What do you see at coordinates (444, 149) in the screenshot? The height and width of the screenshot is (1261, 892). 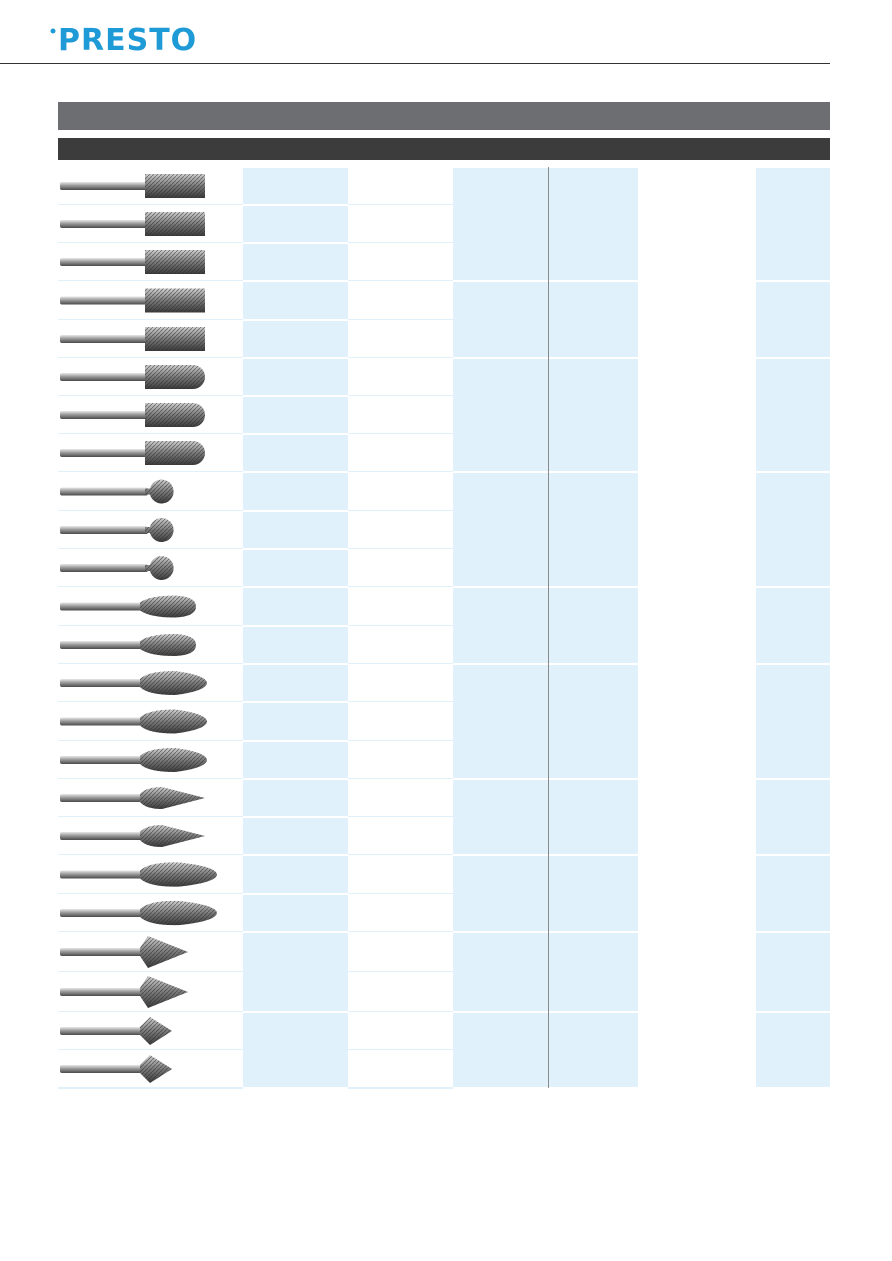 I see `table-header-bar` at bounding box center [444, 149].